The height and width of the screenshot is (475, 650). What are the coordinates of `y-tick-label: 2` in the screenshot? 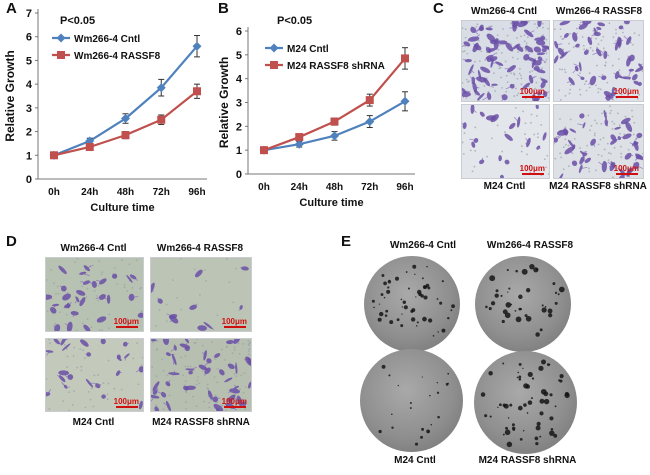 It's located at (239, 127).